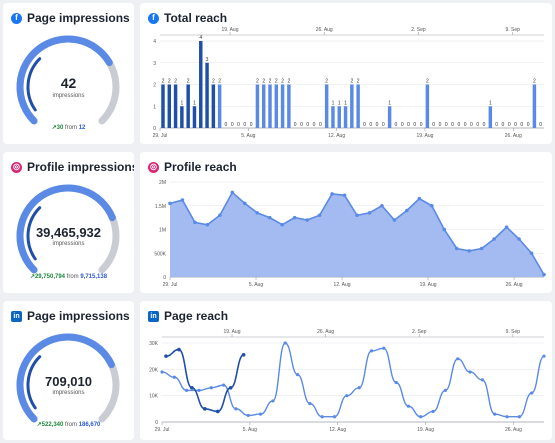 This screenshot has width=555, height=443. I want to click on chart-title: in Page reach, so click(188, 316).